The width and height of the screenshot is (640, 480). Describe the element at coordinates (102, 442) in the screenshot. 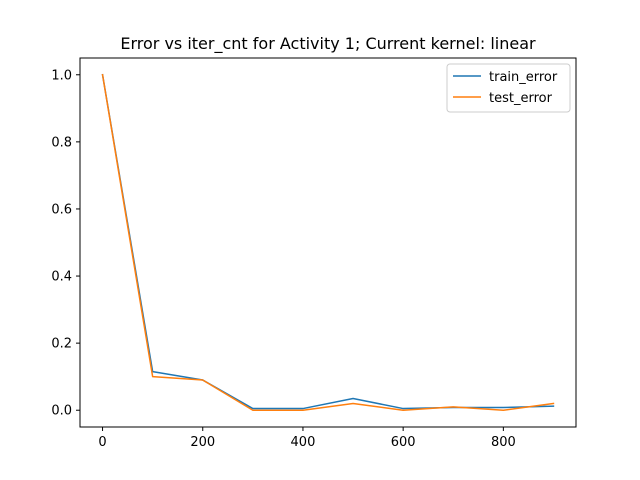

I see `x-tick-label: 0` at that location.